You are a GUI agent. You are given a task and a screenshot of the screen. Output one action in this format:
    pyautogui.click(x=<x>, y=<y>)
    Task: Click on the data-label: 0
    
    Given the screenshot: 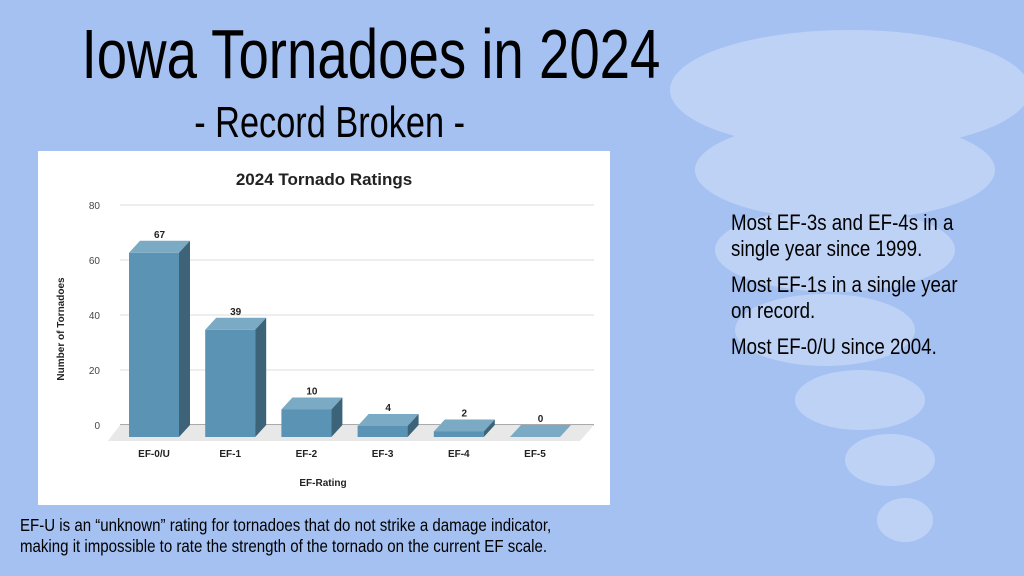 What is the action you would take?
    pyautogui.click(x=541, y=419)
    